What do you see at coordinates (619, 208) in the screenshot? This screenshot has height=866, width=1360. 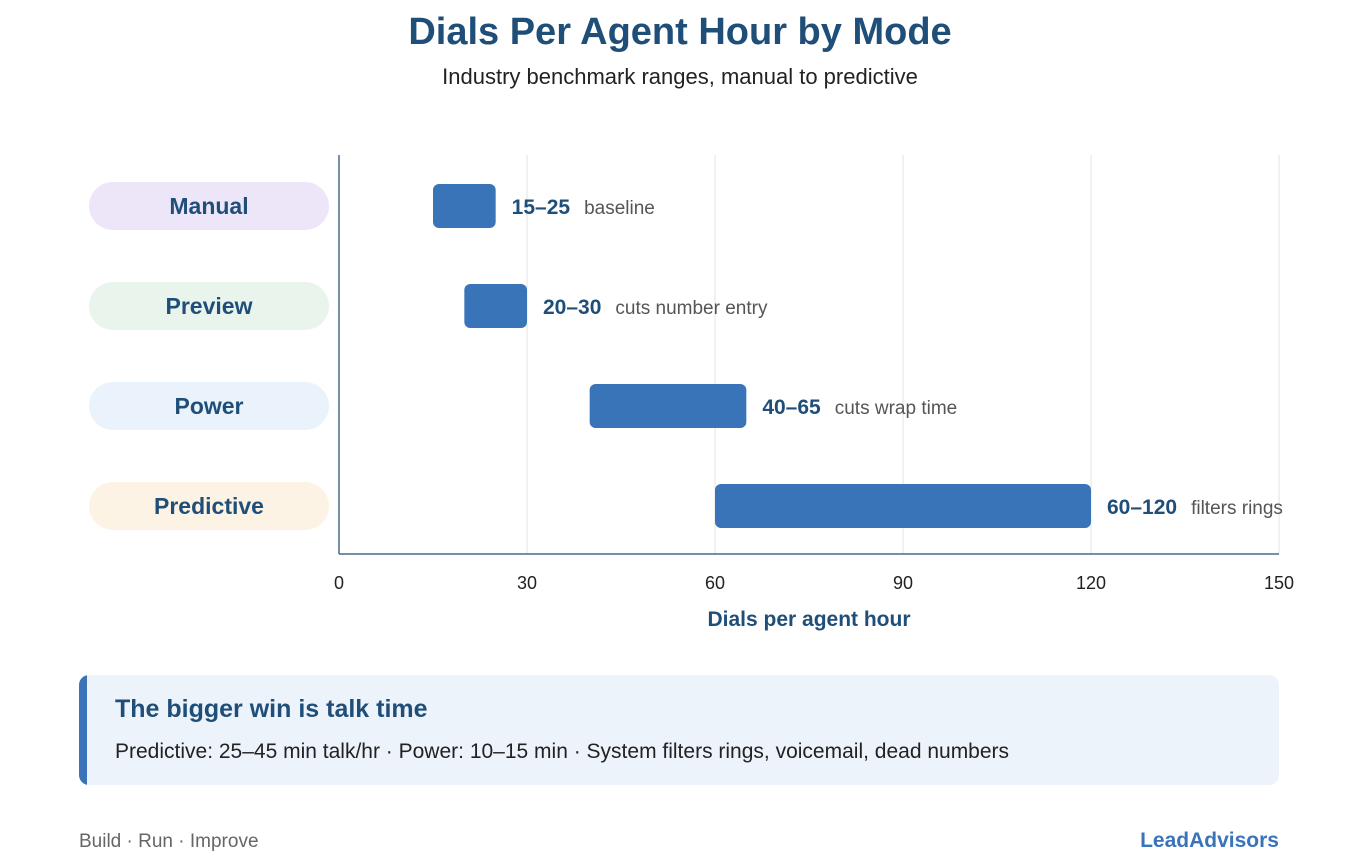 I see `range-note-label: baseline` at bounding box center [619, 208].